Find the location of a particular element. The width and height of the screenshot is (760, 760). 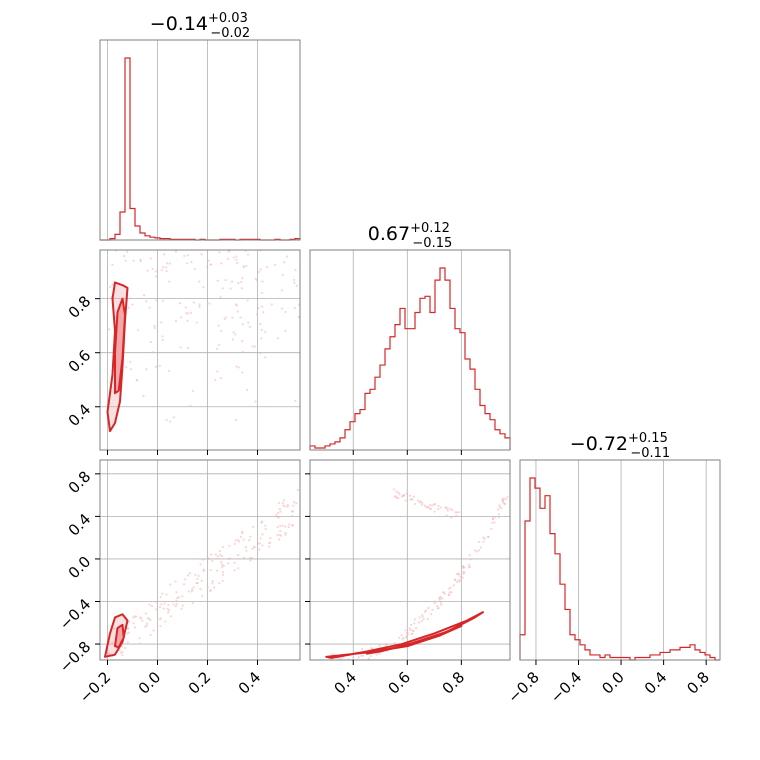

x-tick-label: 0.8 is located at coordinates (698, 683).